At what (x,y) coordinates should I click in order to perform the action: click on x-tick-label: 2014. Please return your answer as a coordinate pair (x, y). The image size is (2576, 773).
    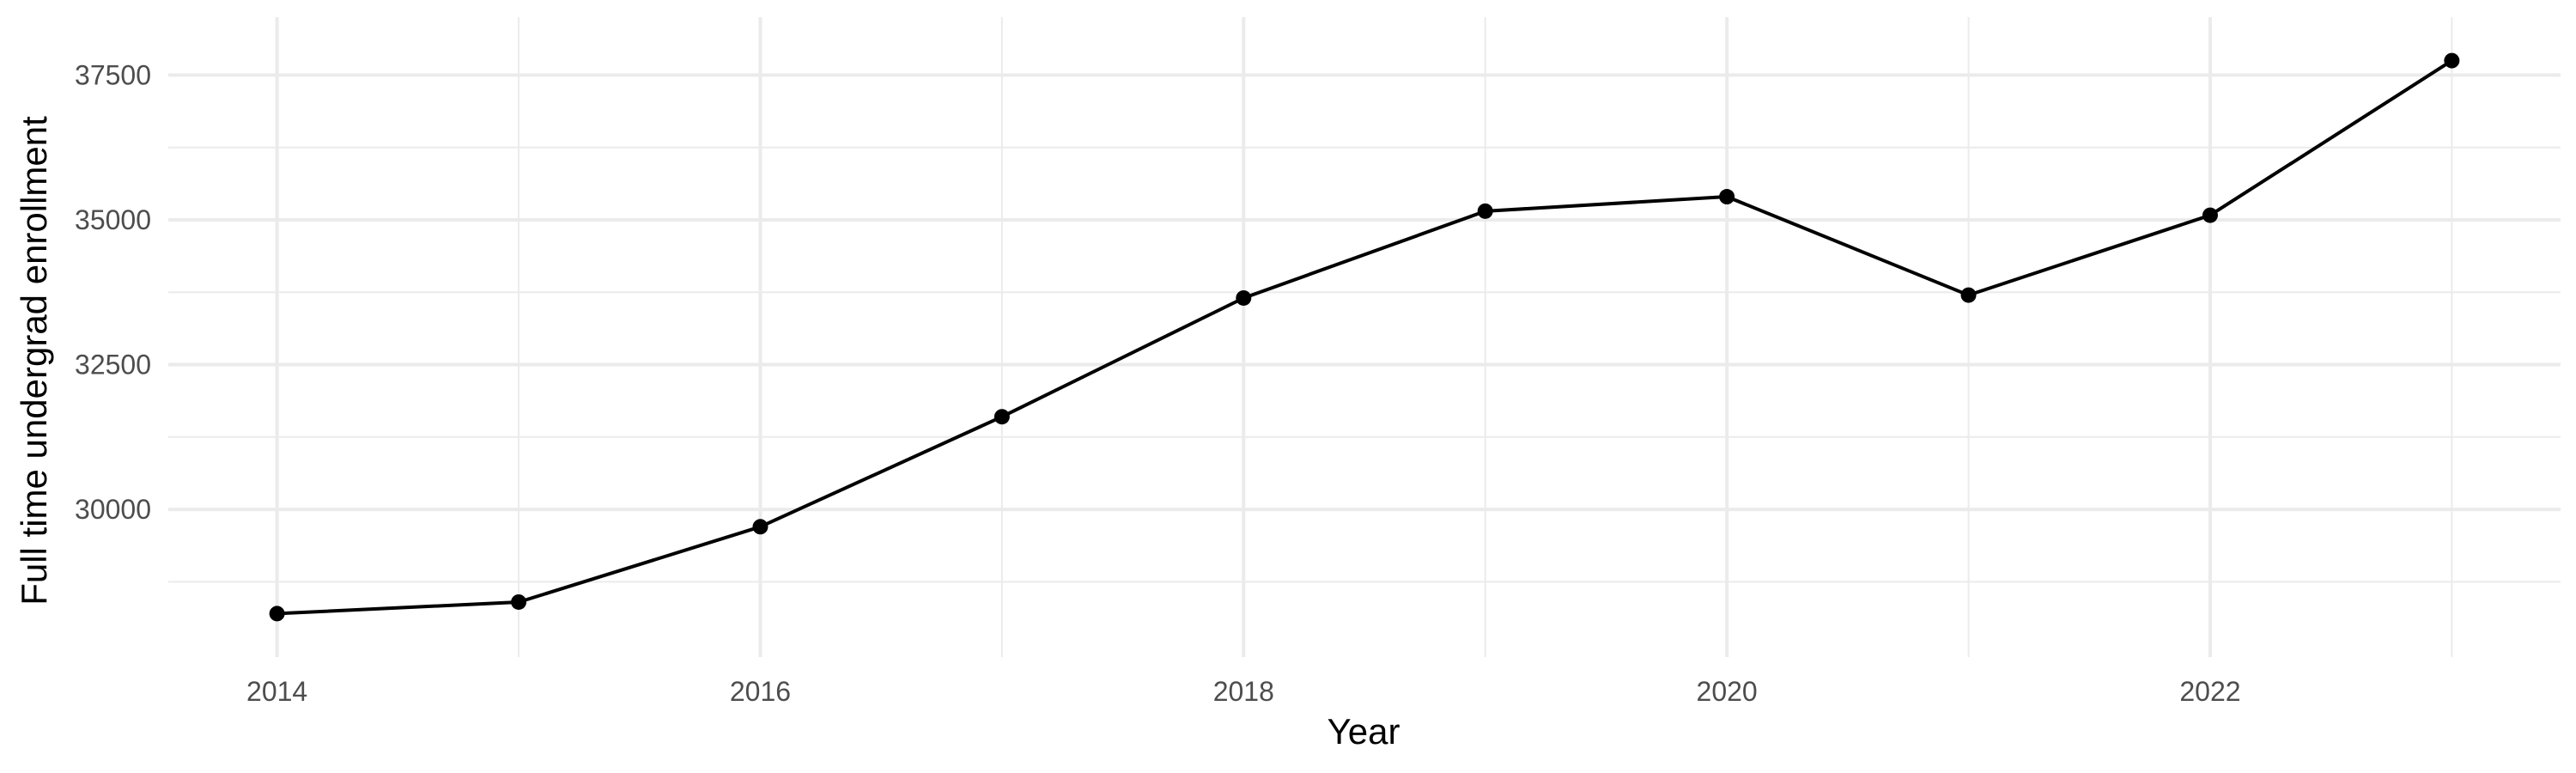
    Looking at the image, I should click on (276, 691).